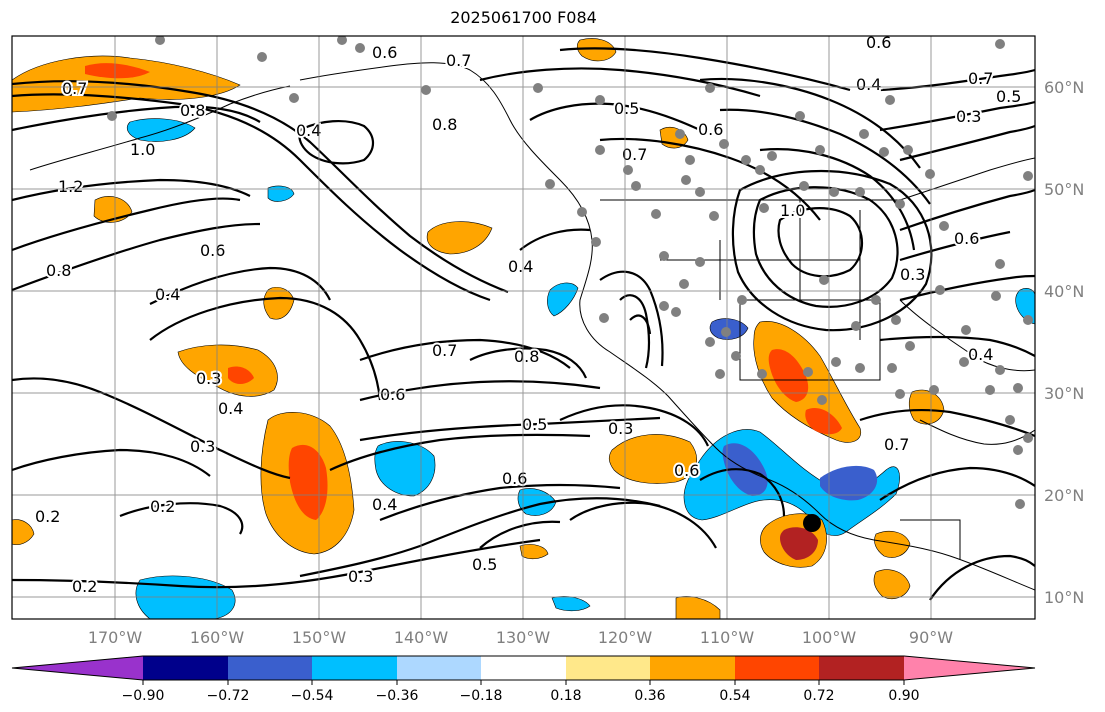  What do you see at coordinates (312, 696) in the screenshot?
I see `colorbar-tick-label: −0.54` at bounding box center [312, 696].